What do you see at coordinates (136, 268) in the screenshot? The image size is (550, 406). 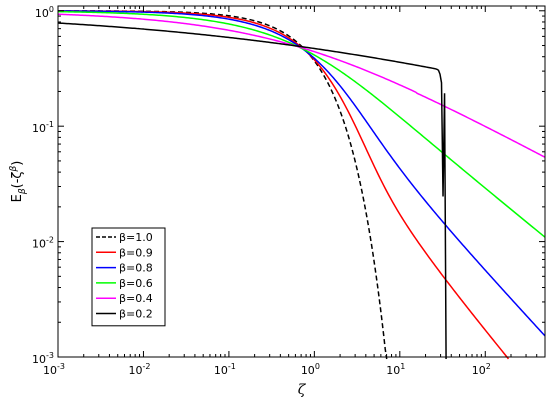 I see `legend-label: β=0.8` at bounding box center [136, 268].